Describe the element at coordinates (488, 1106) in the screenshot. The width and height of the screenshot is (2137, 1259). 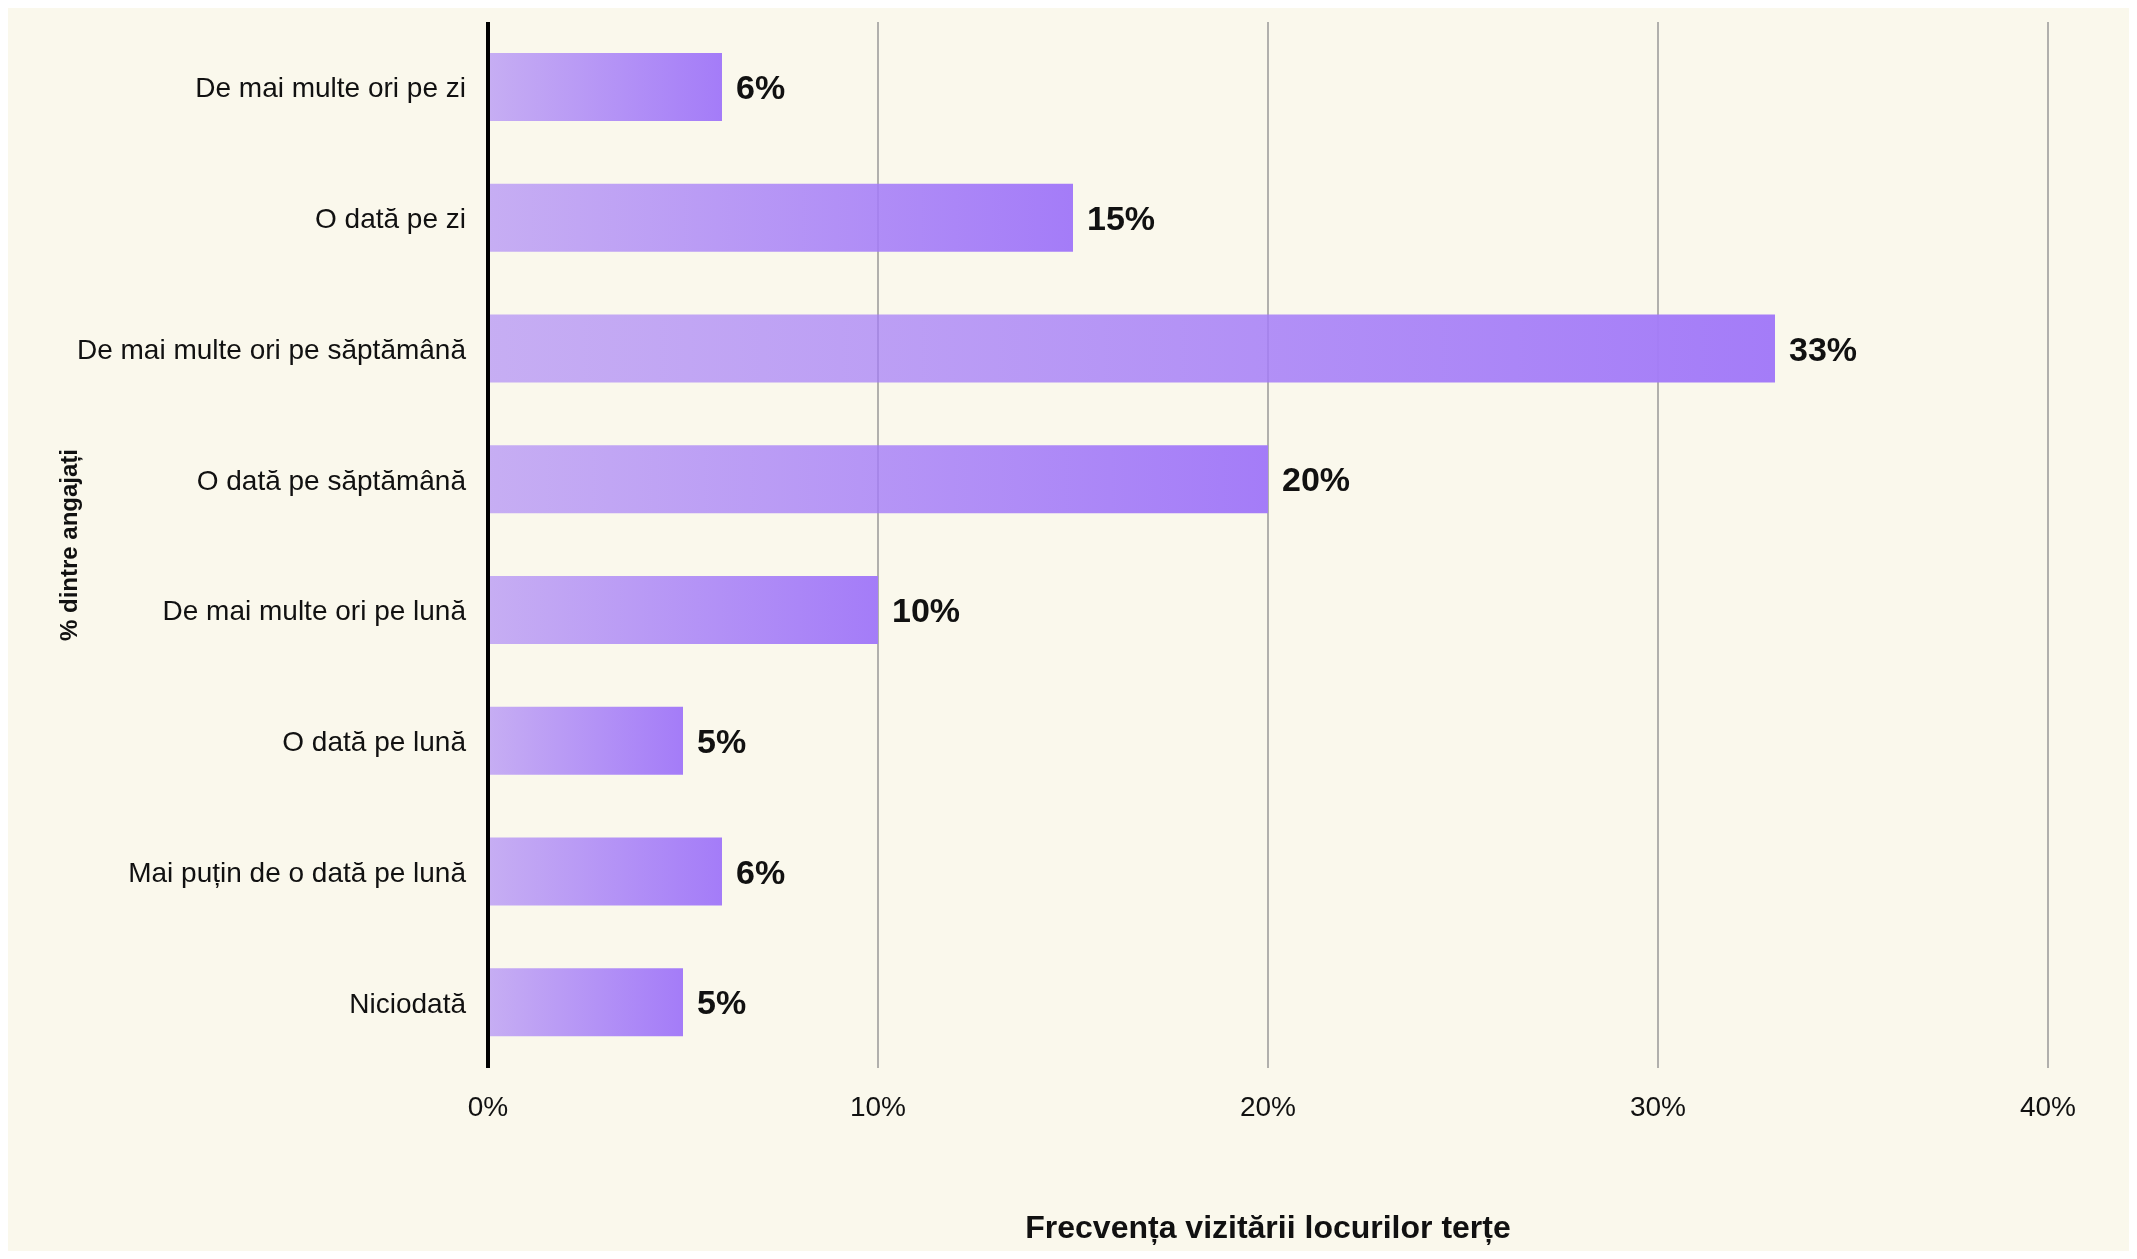
I see `x-tick-label: 0%` at that location.